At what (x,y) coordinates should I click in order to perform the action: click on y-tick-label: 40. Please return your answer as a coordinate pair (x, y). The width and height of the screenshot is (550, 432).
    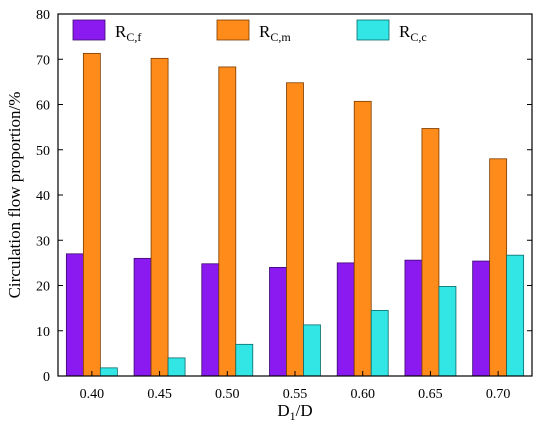
    Looking at the image, I should click on (43, 196).